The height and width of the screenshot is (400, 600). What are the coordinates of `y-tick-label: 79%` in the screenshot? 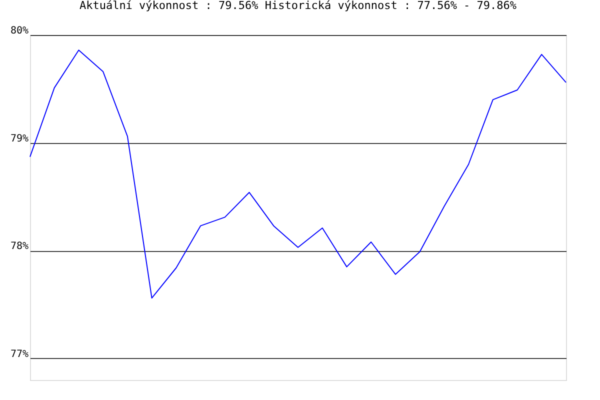 It's located at (19, 138).